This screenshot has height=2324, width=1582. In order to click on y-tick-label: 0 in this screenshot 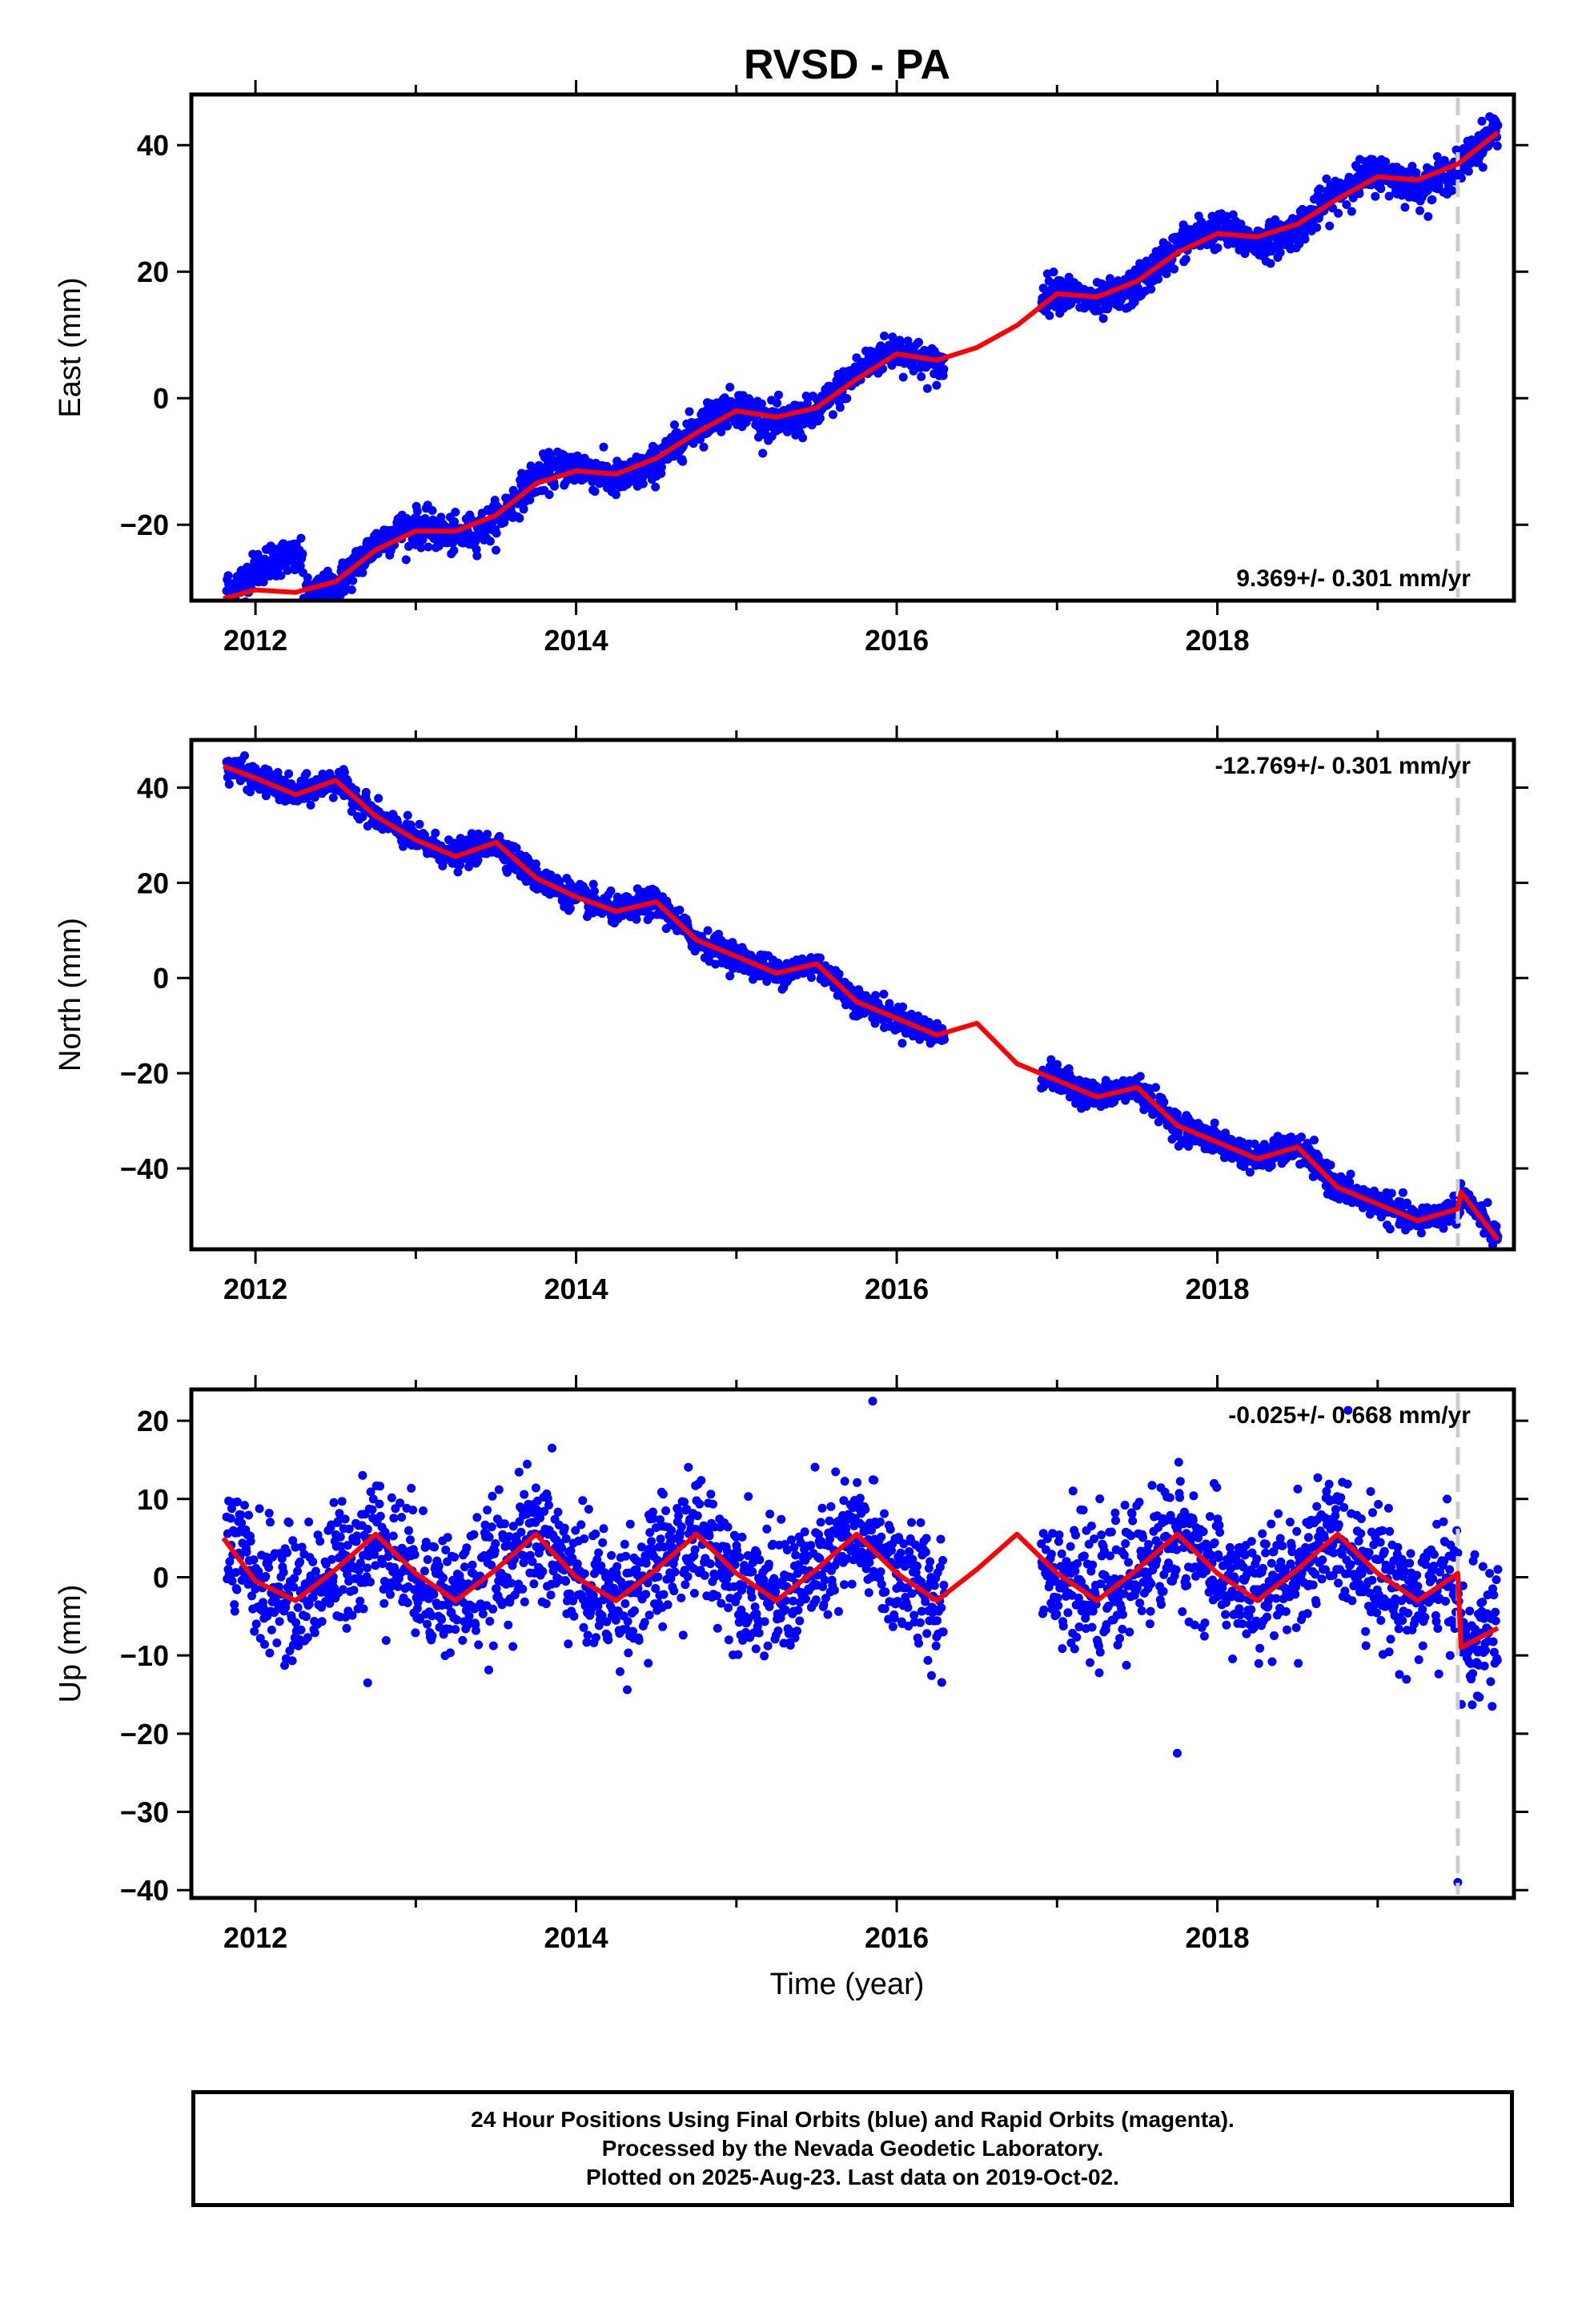, I will do `click(161, 398)`.